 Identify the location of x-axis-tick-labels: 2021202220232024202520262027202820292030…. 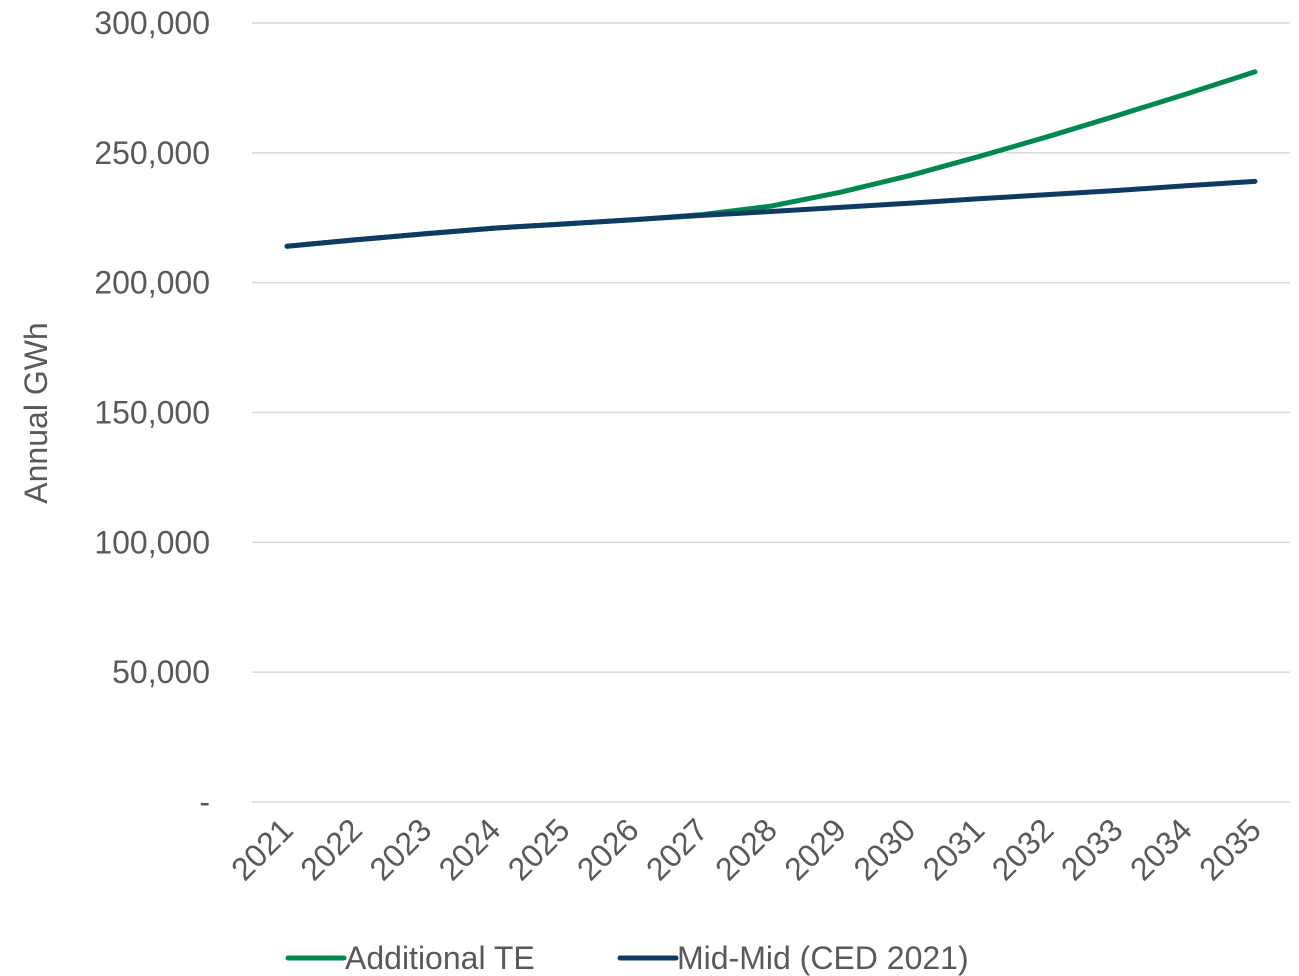
(746, 849).